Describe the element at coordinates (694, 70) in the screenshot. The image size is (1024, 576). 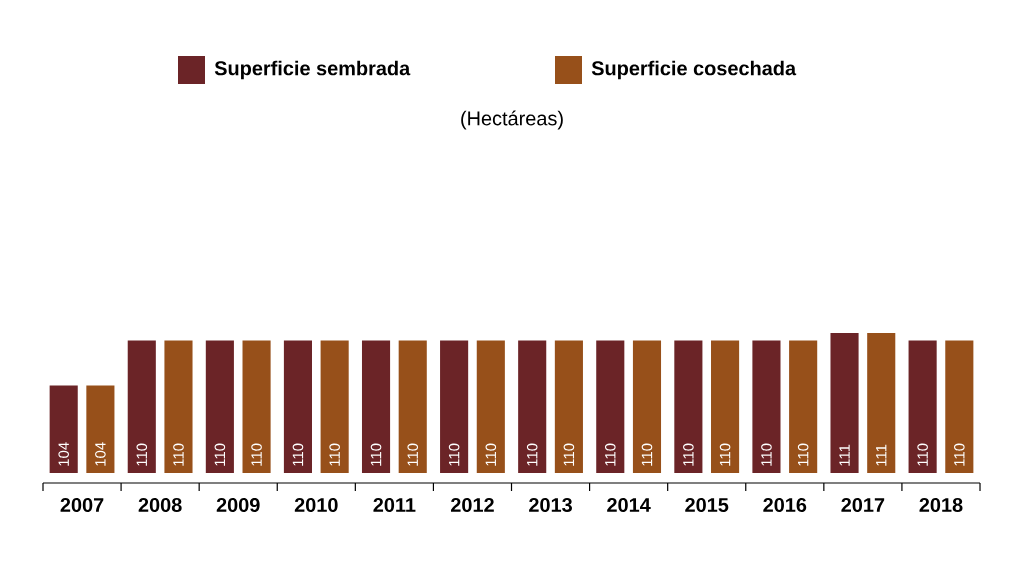
I see `legend-label: Superficie cosechada` at that location.